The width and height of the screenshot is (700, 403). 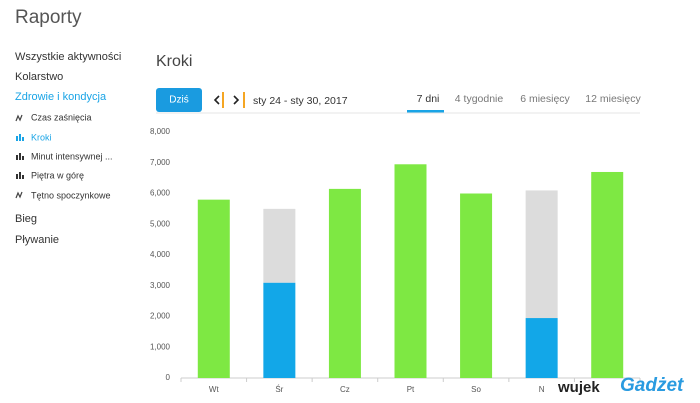 I want to click on nav-item: Pływanie, so click(x=37, y=240).